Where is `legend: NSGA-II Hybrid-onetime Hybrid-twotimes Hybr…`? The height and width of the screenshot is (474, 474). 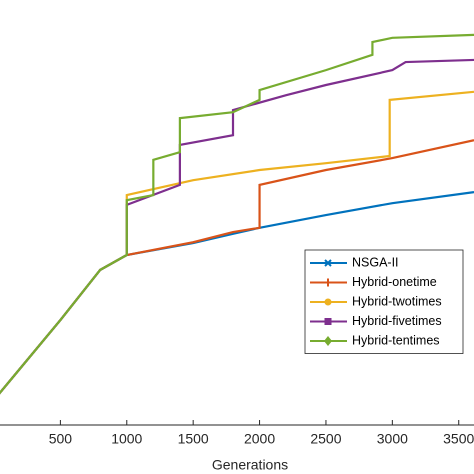
legend: NSGA-II Hybrid-onetime Hybrid-twotimes Hybr… is located at coordinates (384, 301).